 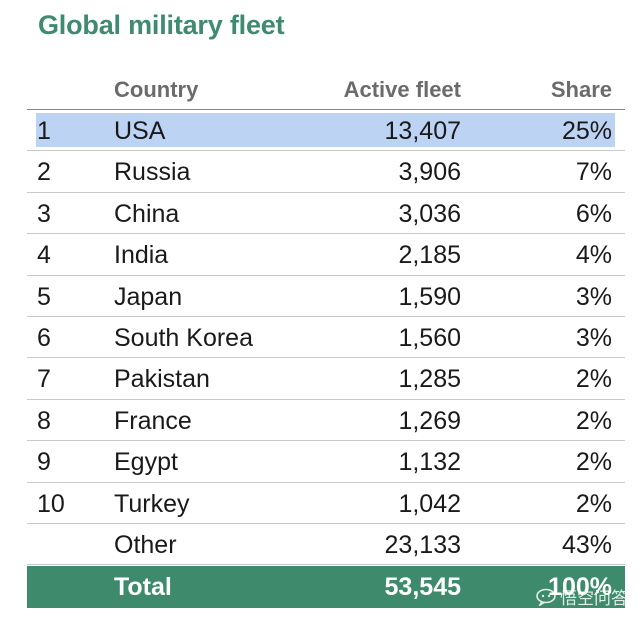 What do you see at coordinates (152, 172) in the screenshot?
I see `country-cell: Russia` at bounding box center [152, 172].